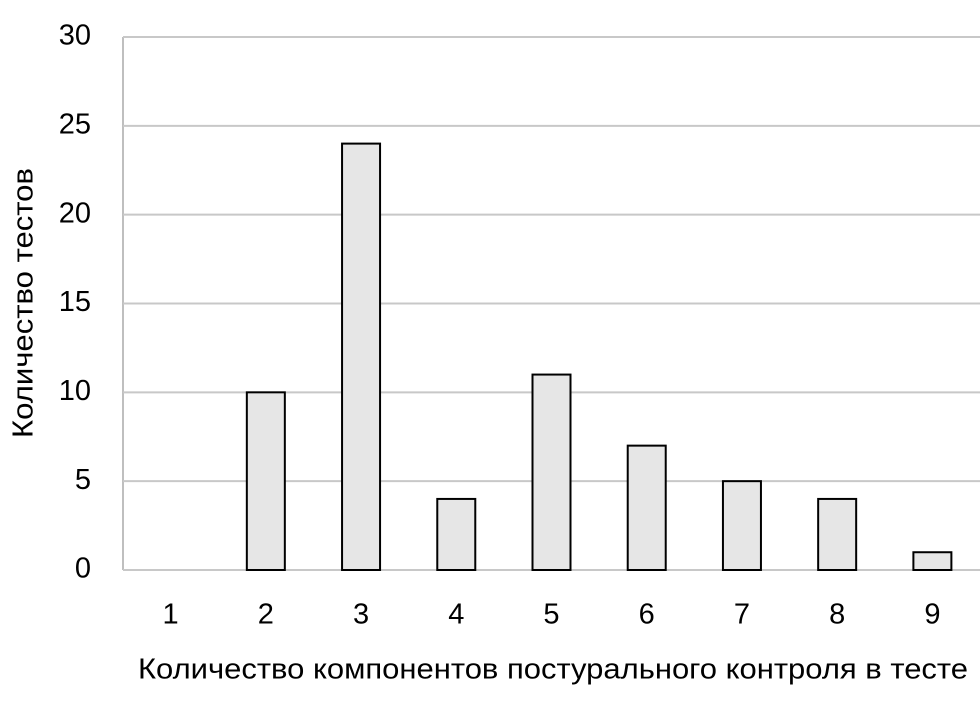  Describe the element at coordinates (24, 303) in the screenshot. I see `y-axis-title: Количество тестов` at that location.